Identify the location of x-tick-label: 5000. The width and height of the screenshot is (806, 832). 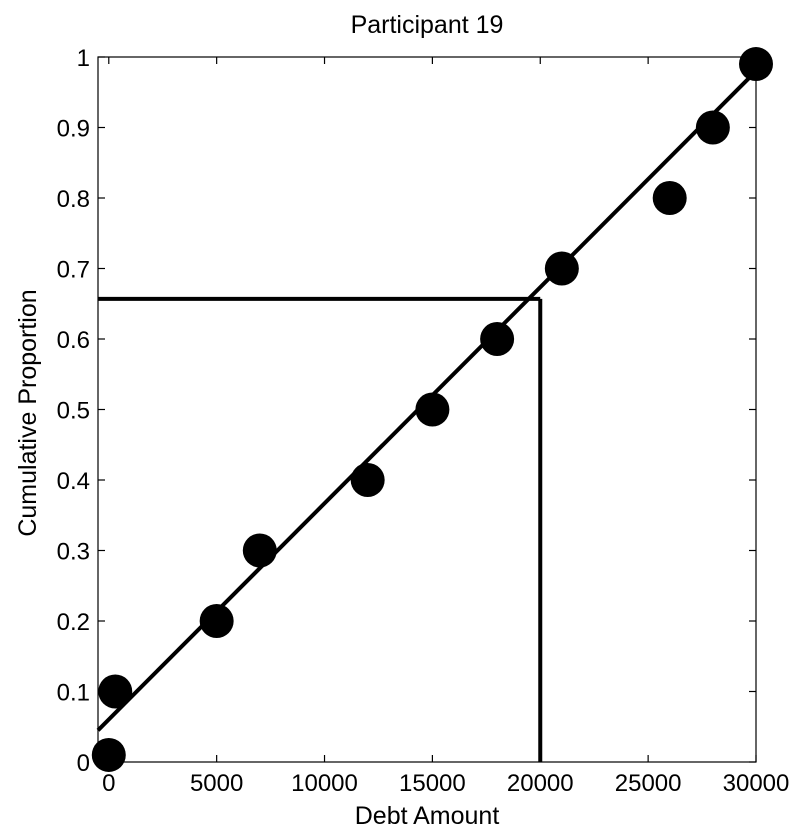
(216, 783).